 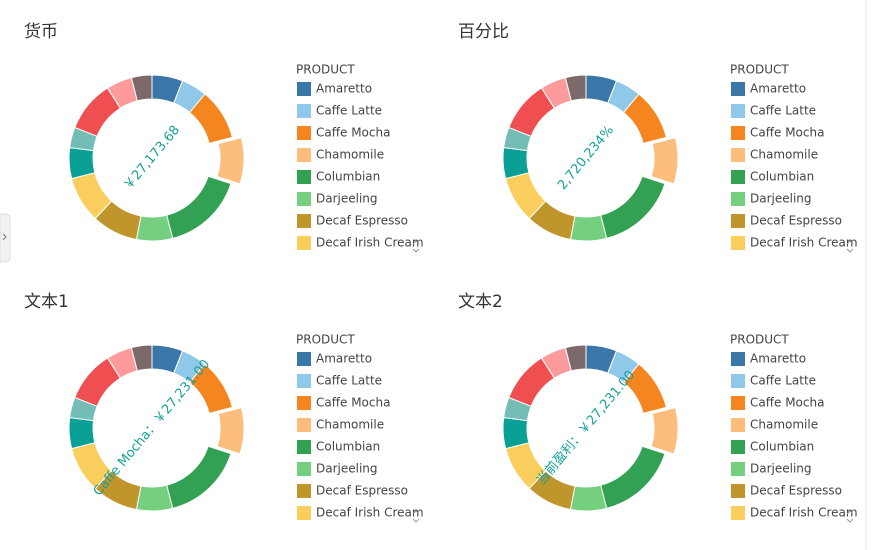 I want to click on panel-title: 文本1, so click(x=46, y=302).